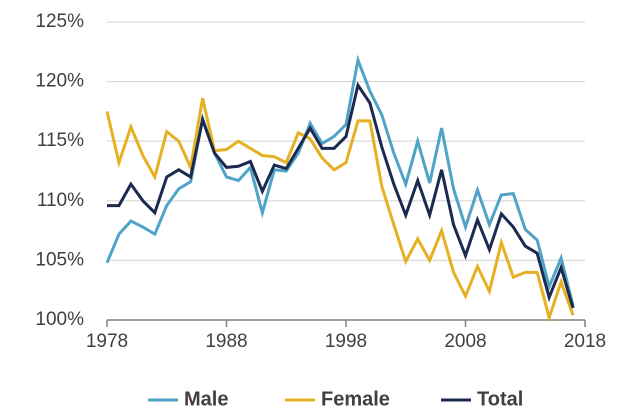 The width and height of the screenshot is (629, 416). I want to click on x-tick-label: 1998, so click(346, 341).